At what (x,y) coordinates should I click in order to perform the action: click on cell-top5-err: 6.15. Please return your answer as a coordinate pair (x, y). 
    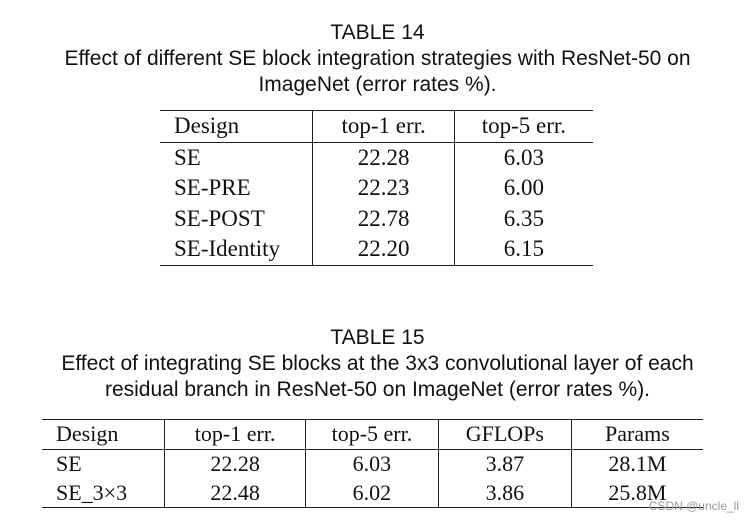
    Looking at the image, I should click on (523, 249).